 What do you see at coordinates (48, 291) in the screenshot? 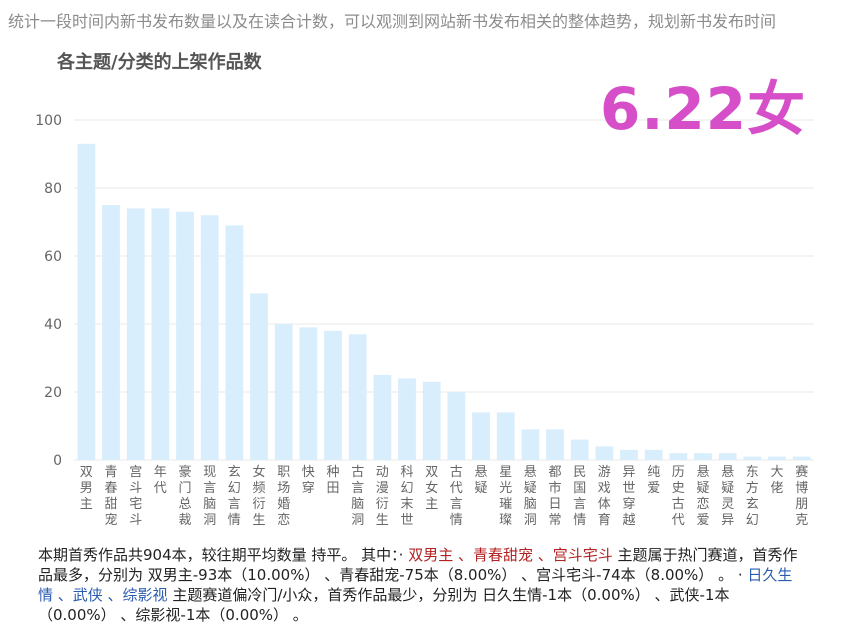
I see `y-axis-ticks: 0 20 40 60 80 100` at bounding box center [48, 291].